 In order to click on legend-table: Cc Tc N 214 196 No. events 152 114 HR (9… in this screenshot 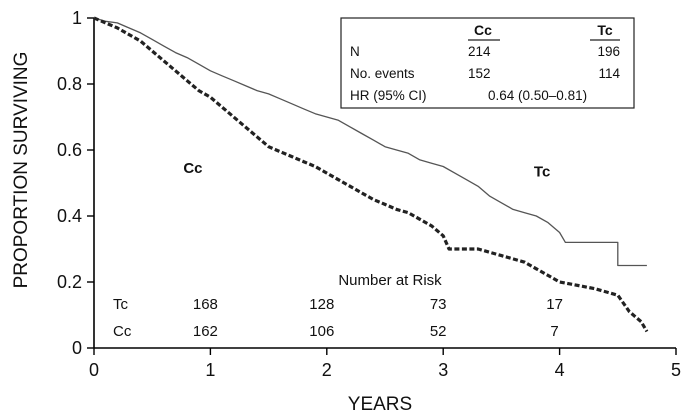, I will do `click(487, 63)`.